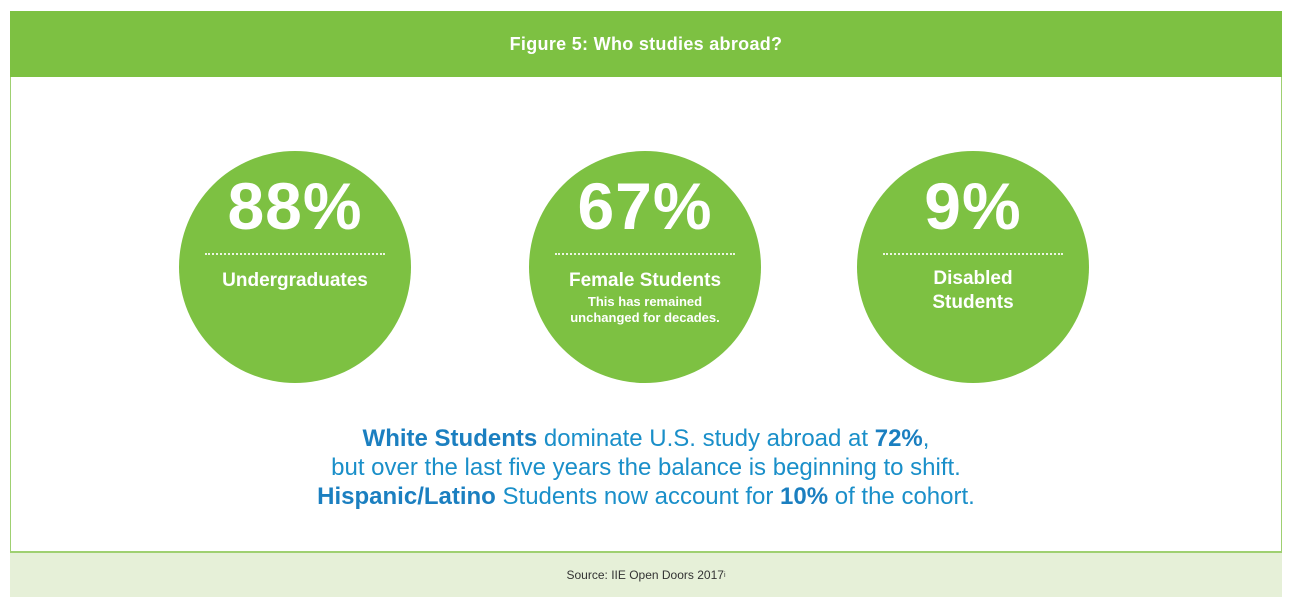 This screenshot has height=597, width=1290. What do you see at coordinates (804, 496) in the screenshot?
I see `summary-hispanic-value: 10%` at bounding box center [804, 496].